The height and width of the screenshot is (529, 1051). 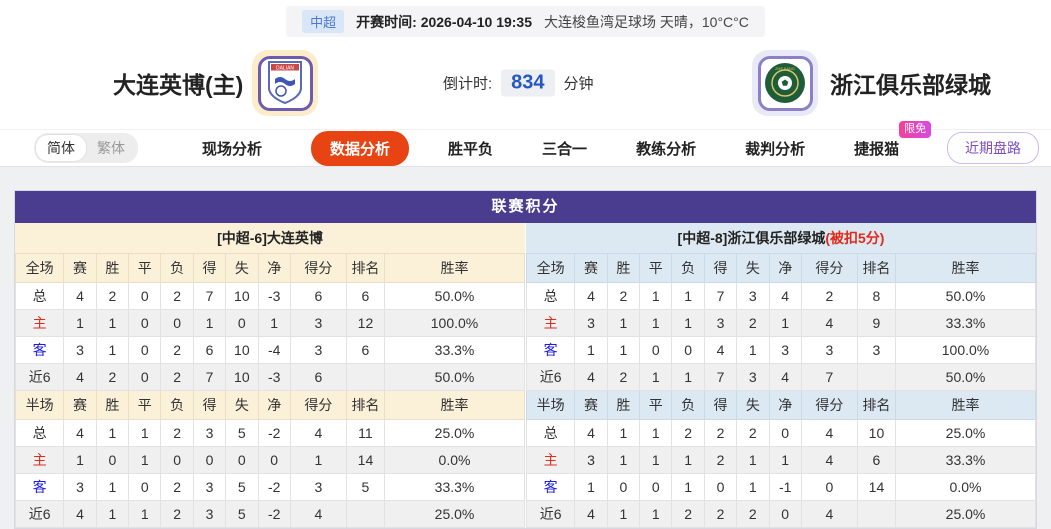 I want to click on lang-simplified: 简体, so click(x=61, y=148).